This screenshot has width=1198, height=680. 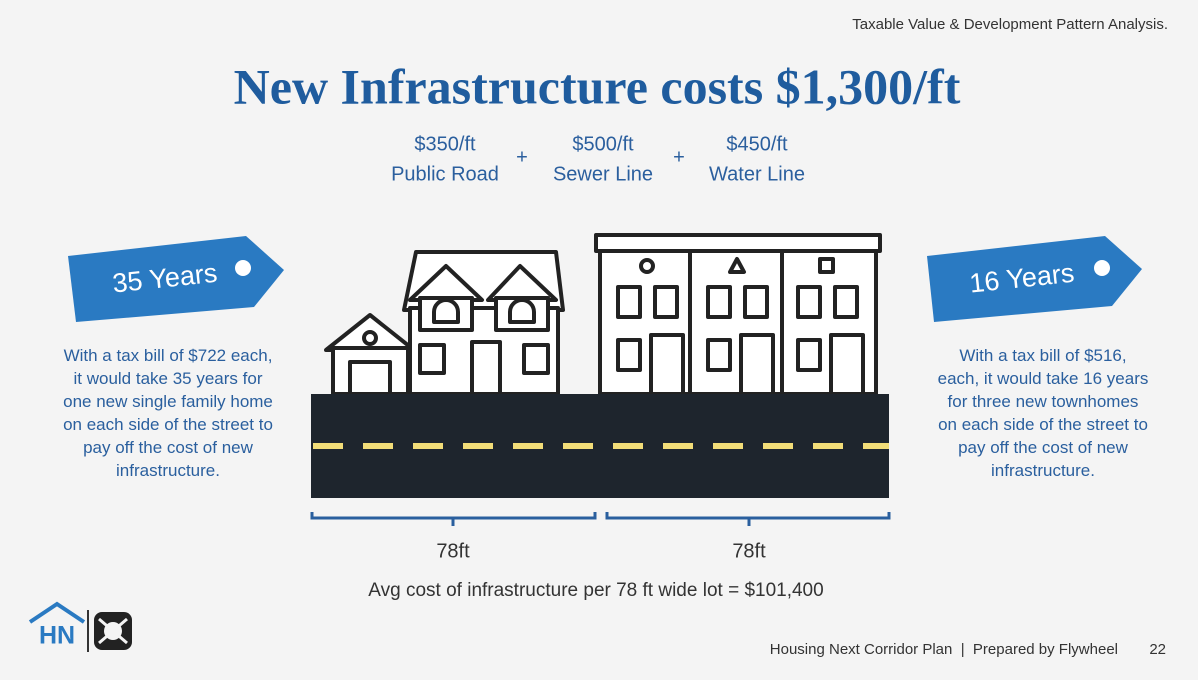 I want to click on cost-amount: $350/ft, so click(x=445, y=144).